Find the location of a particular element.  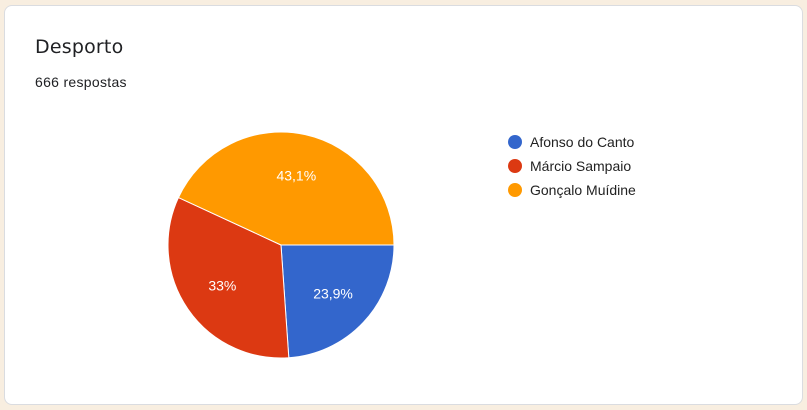

legend-item: Afonso do Canto is located at coordinates (572, 142).